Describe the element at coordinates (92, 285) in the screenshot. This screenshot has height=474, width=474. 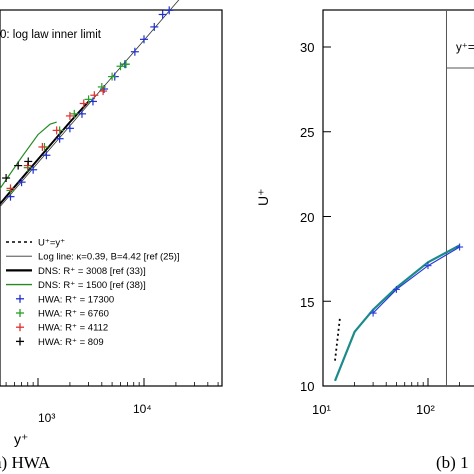
I see `panel-a-legend-dns-r-1500-ref-38-label: DNS: R⁺ = 1500 [ref (38)]` at that location.